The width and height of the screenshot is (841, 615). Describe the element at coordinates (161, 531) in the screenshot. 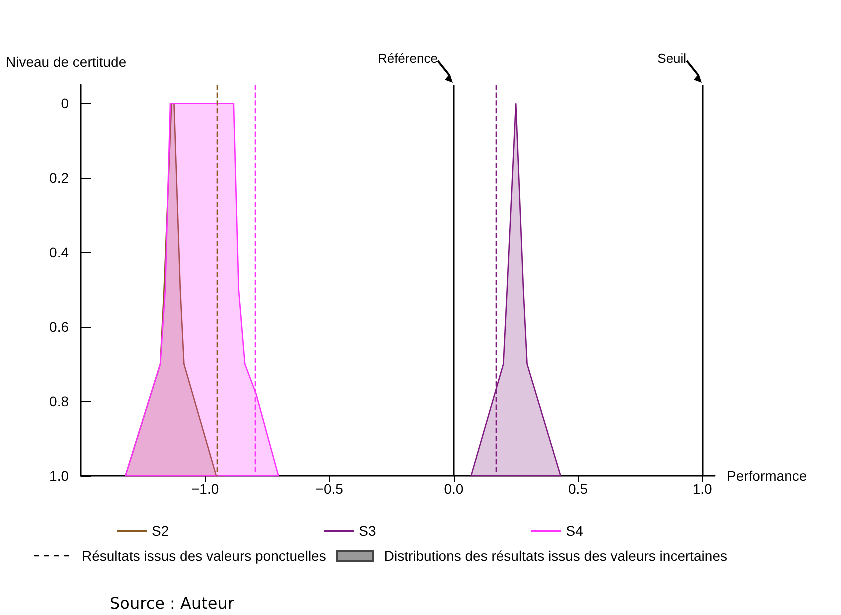

I see `legend-label: S2` at that location.